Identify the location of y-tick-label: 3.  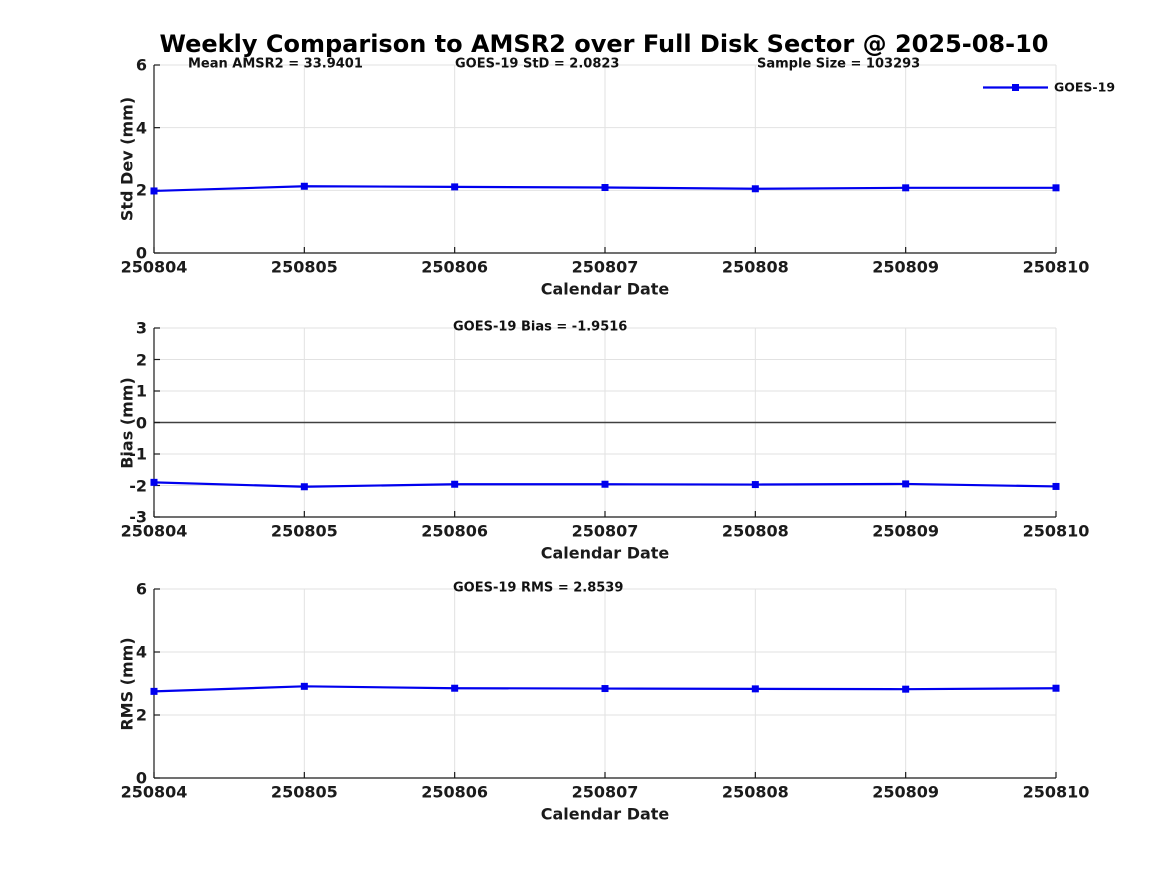
(141, 328).